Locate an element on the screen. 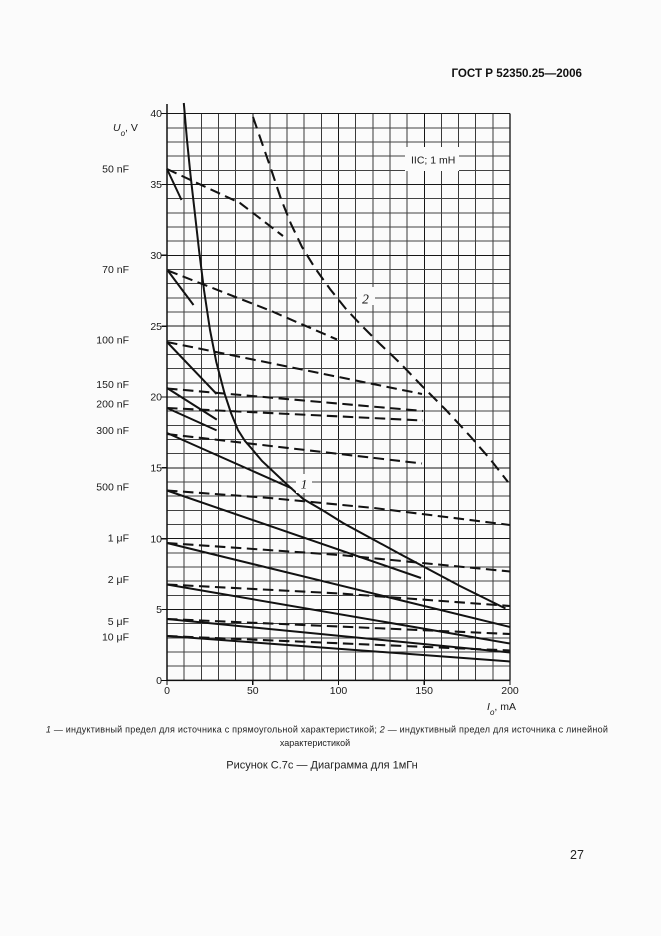 Image resolution: width=661 pixels, height=936 pixels. svg-text: 5 μF is located at coordinates (118, 622).